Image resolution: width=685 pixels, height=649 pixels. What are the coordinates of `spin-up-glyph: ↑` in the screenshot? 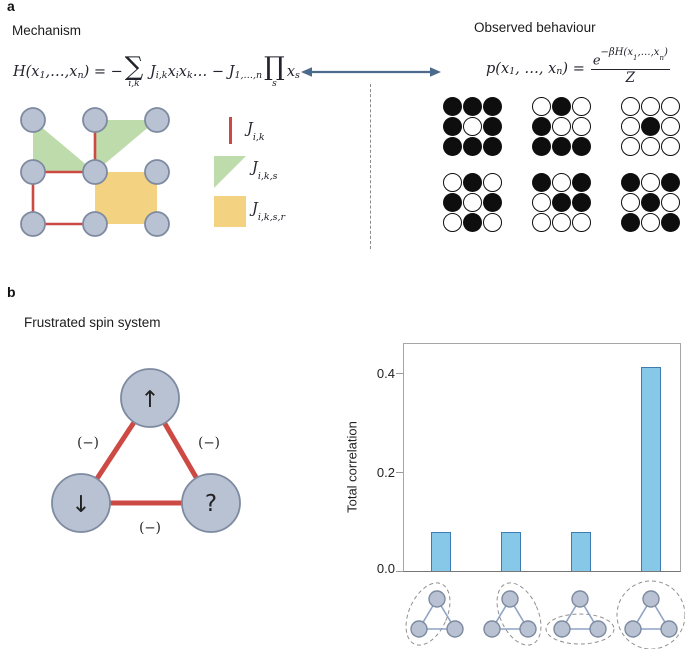 It's located at (149, 400).